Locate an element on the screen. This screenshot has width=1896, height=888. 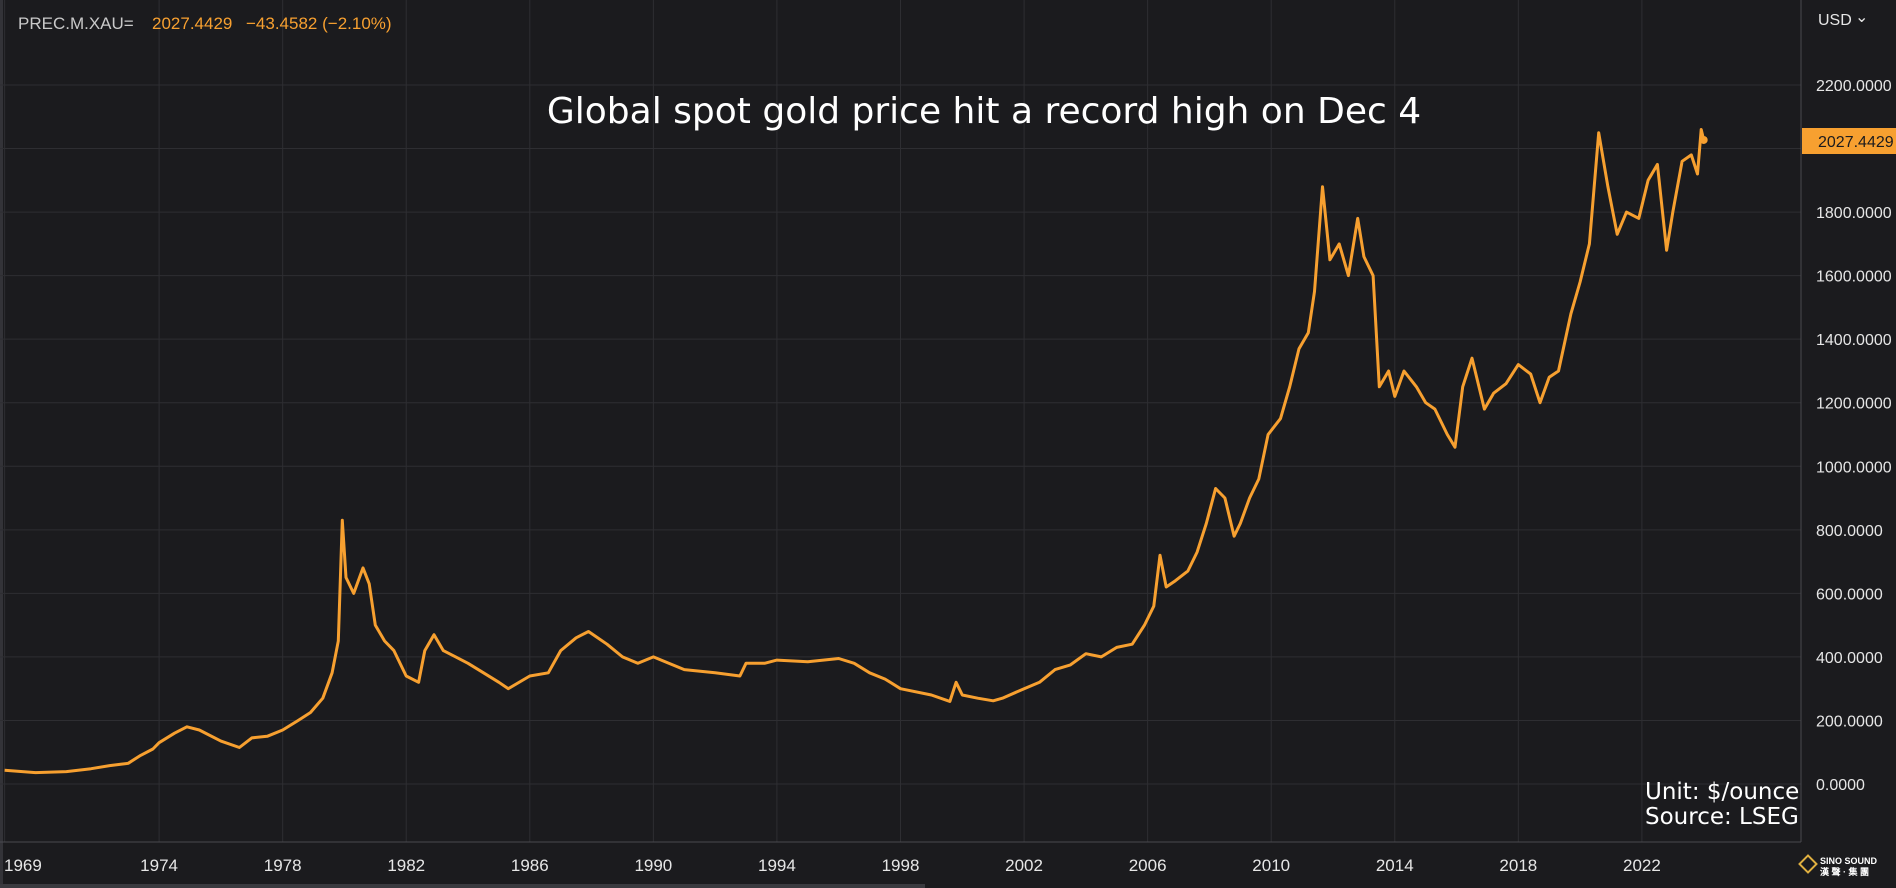
left-edge-border is located at coordinates (1, 444).